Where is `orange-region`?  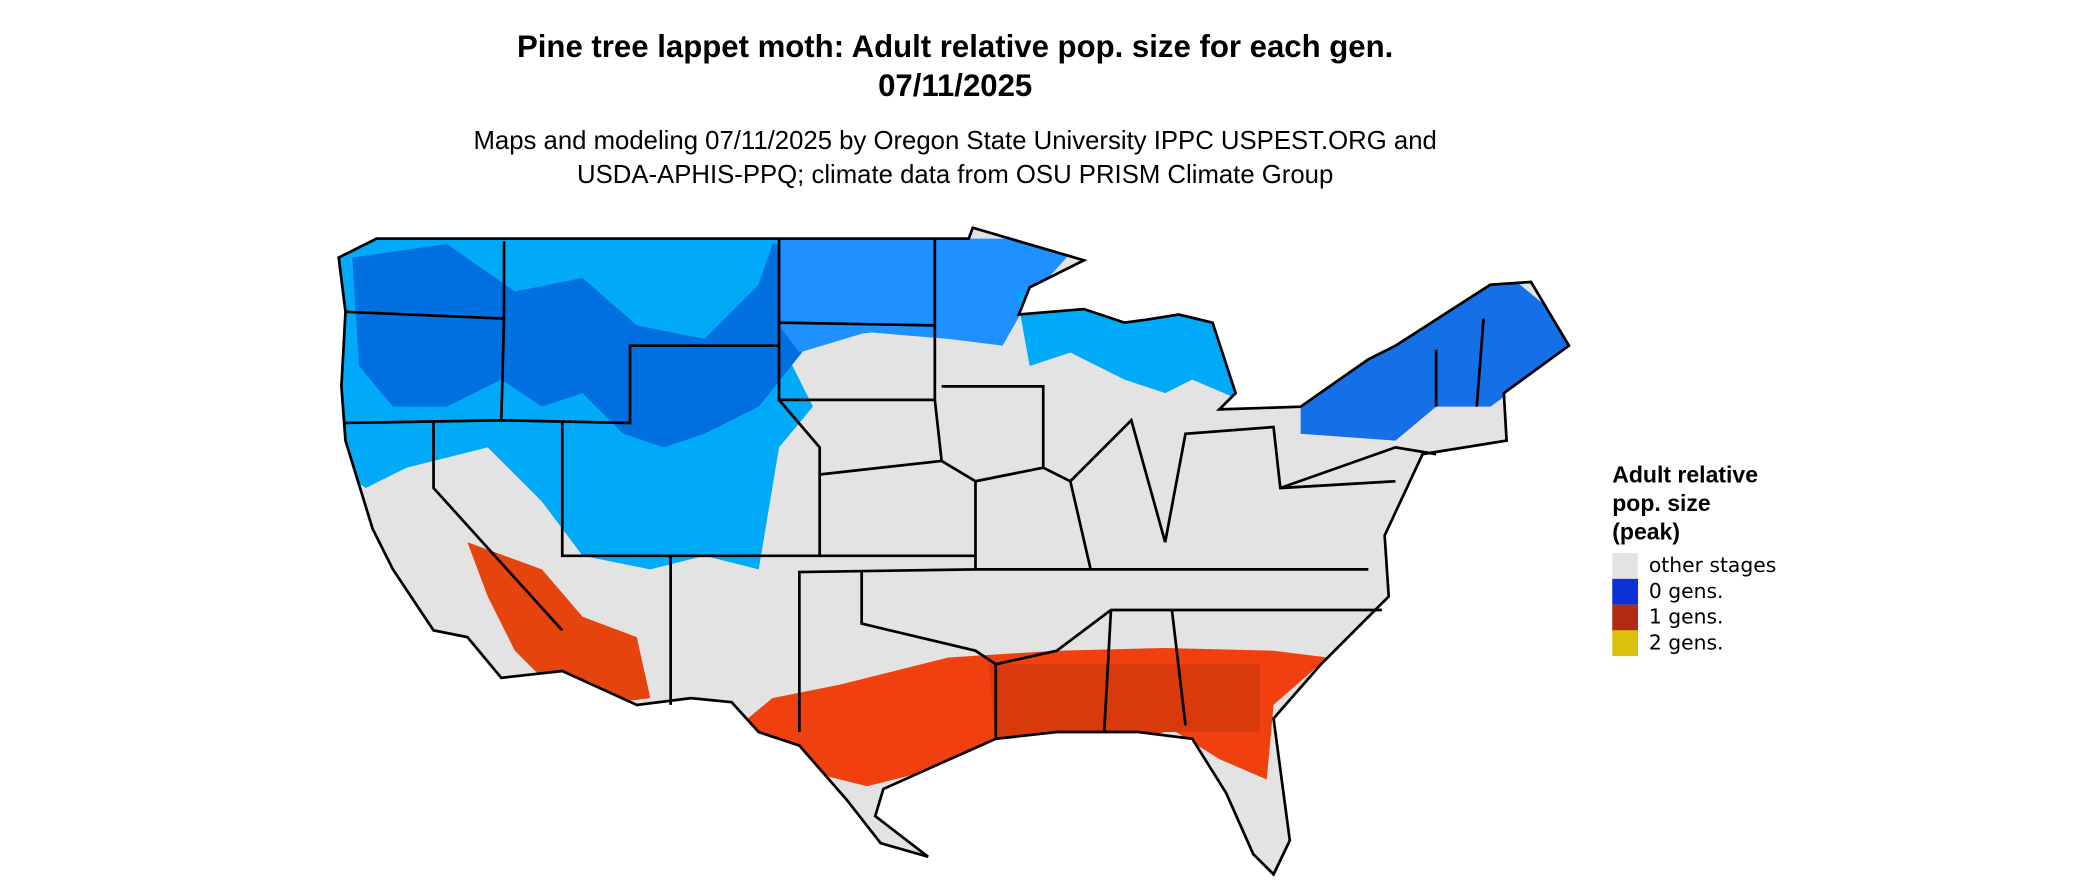
orange-region is located at coordinates (559, 623).